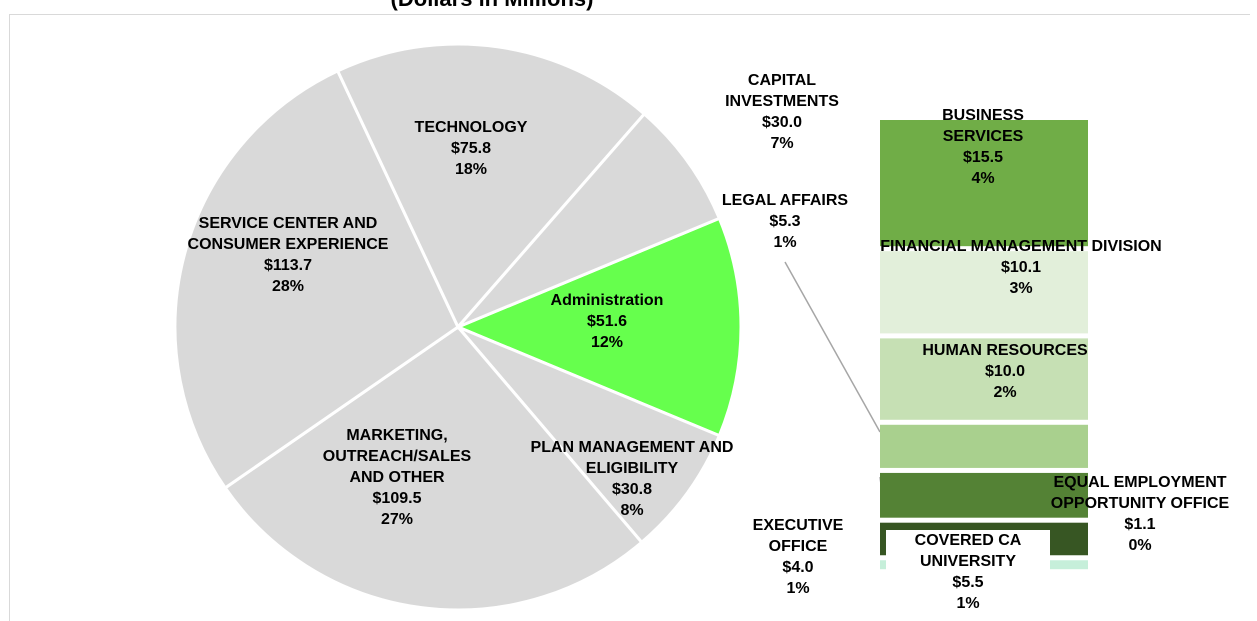 The height and width of the screenshot is (621, 1257). What do you see at coordinates (983, 157) in the screenshot?
I see `label-value: $15.5` at bounding box center [983, 157].